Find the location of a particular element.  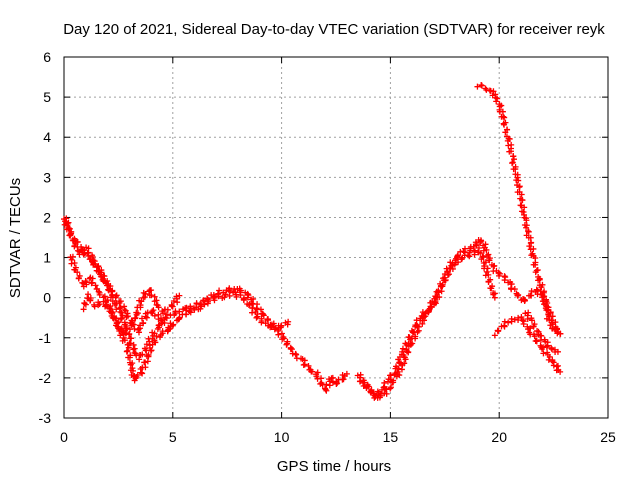

series-track-f is located at coordinates (427, 322).